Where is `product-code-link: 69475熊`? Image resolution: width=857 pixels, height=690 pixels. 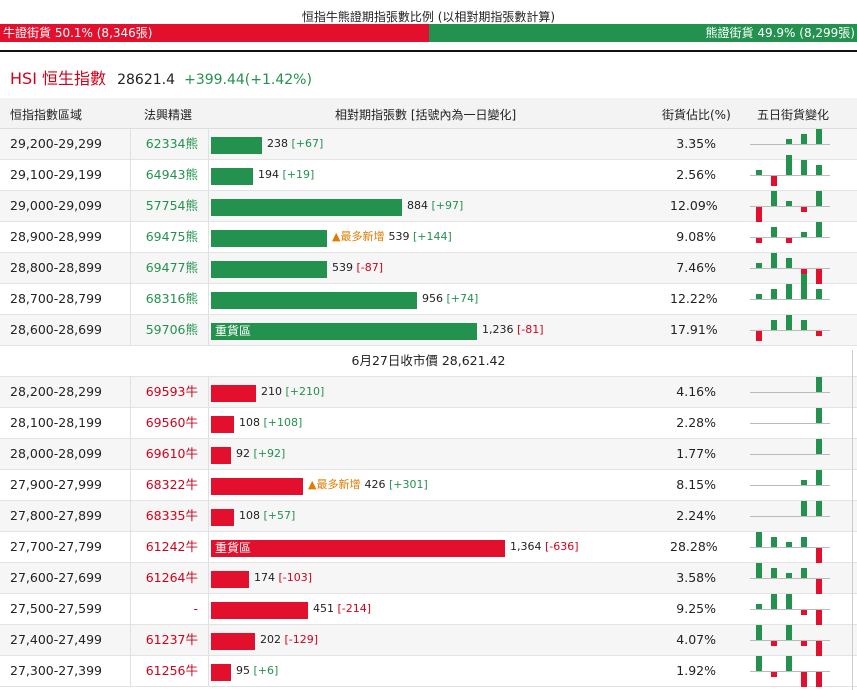 product-code-link: 69475熊 is located at coordinates (171, 236).